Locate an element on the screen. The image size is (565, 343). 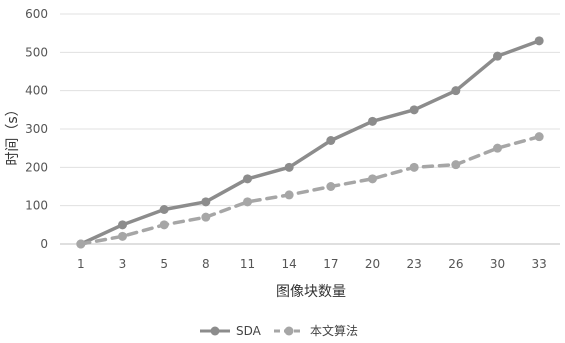
y-axis-ticks: 0 100 200 300 400 500 600 is located at coordinates (36, 129).